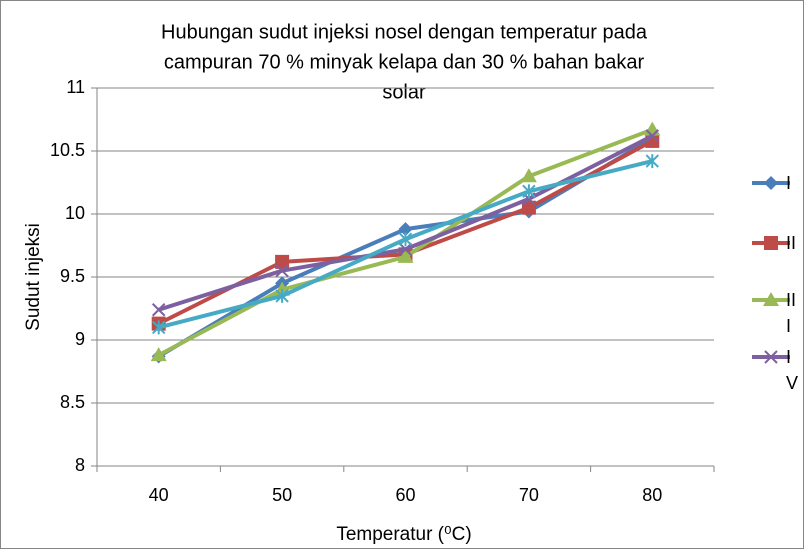  Describe the element at coordinates (652, 495) in the screenshot. I see `x-tick-label: 80` at that location.